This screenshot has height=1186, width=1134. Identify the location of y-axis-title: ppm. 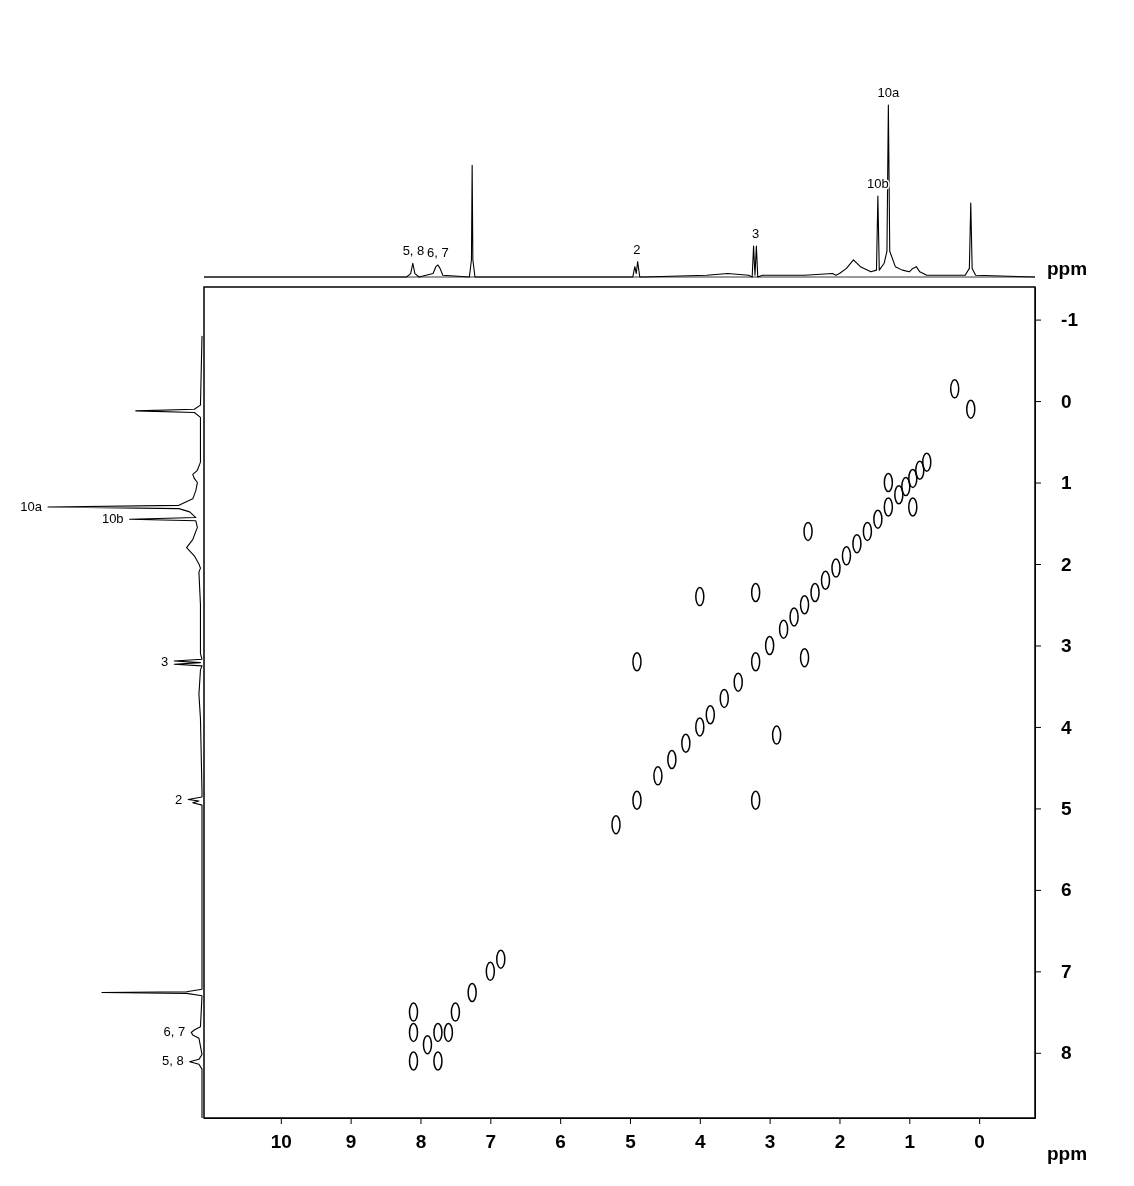
(1067, 268).